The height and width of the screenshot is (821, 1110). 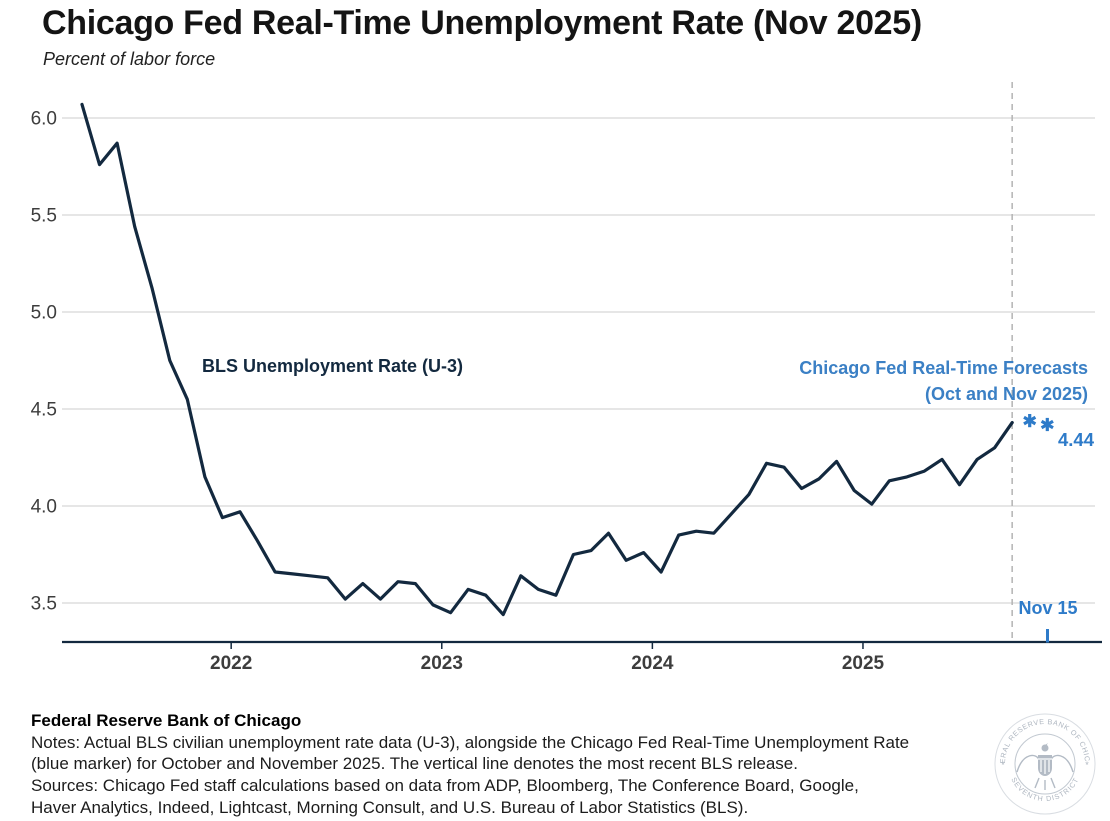 I want to click on seal-outer-ring, so click(x=1045, y=764).